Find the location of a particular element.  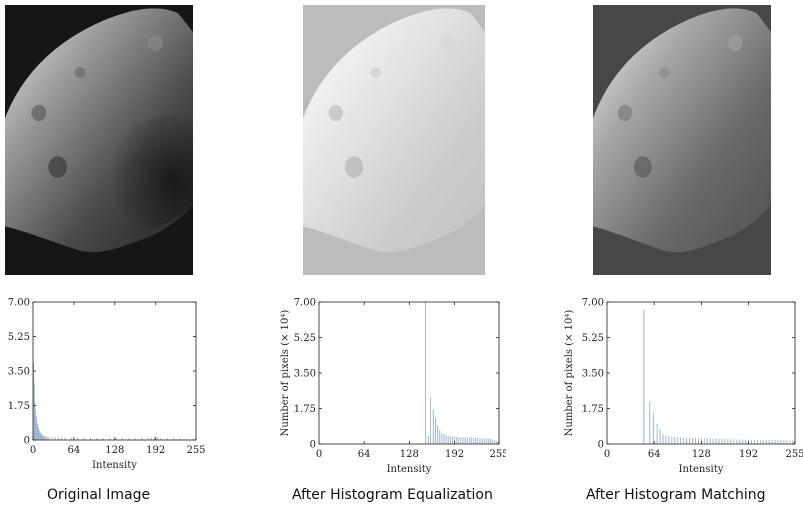

histogram-original-chart: 0 64 128 192 255 0 1.75 3.50 5.25 7.00 Intensity is located at coordinates (107, 385).